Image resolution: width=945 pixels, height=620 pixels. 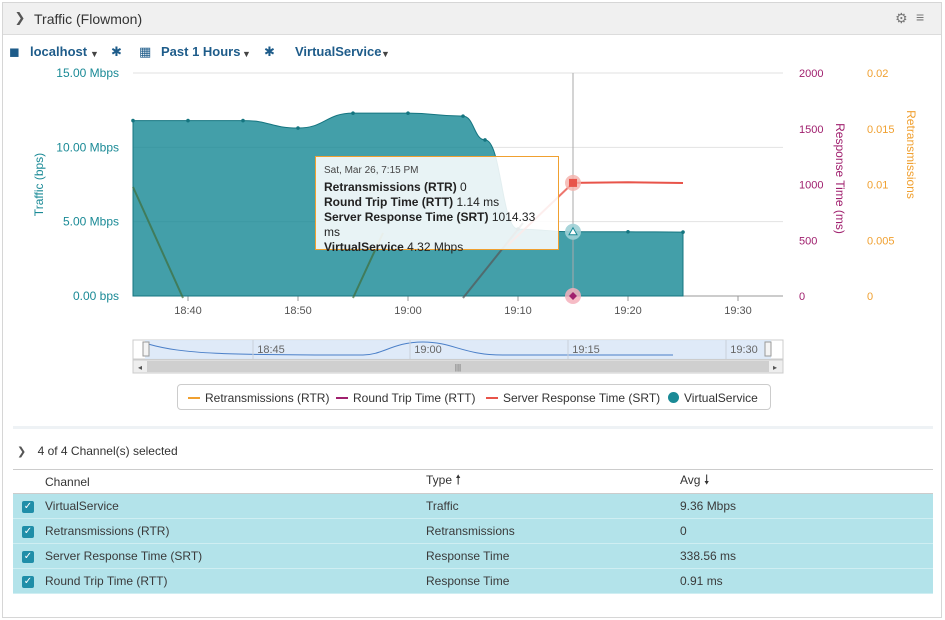 What do you see at coordinates (806, 506) in the screenshot?
I see `cell-avg: 9.36 Mbps` at bounding box center [806, 506].